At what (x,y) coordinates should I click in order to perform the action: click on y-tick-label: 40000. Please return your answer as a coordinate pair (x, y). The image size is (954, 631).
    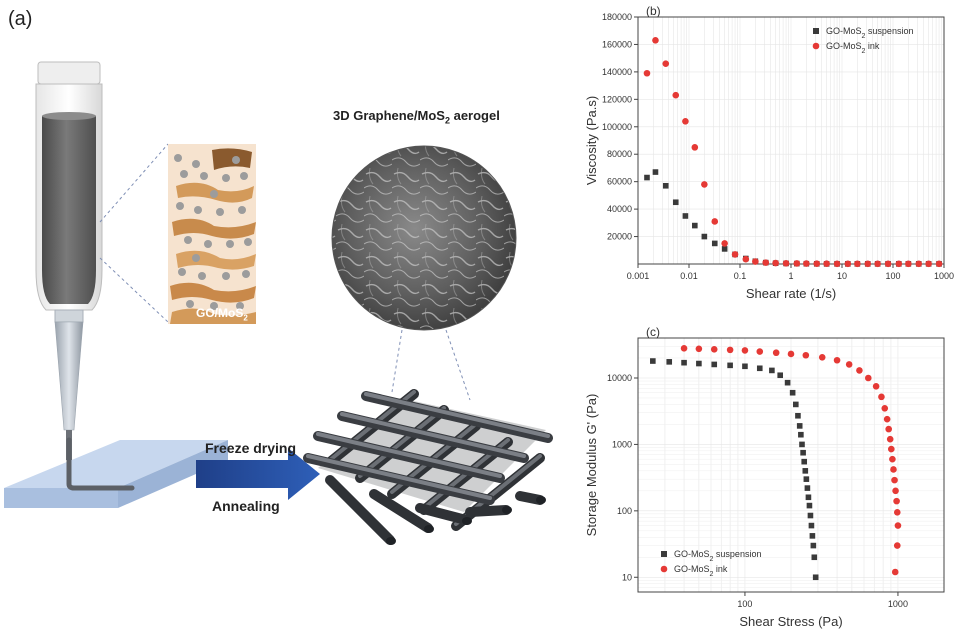
    Looking at the image, I should click on (619, 209).